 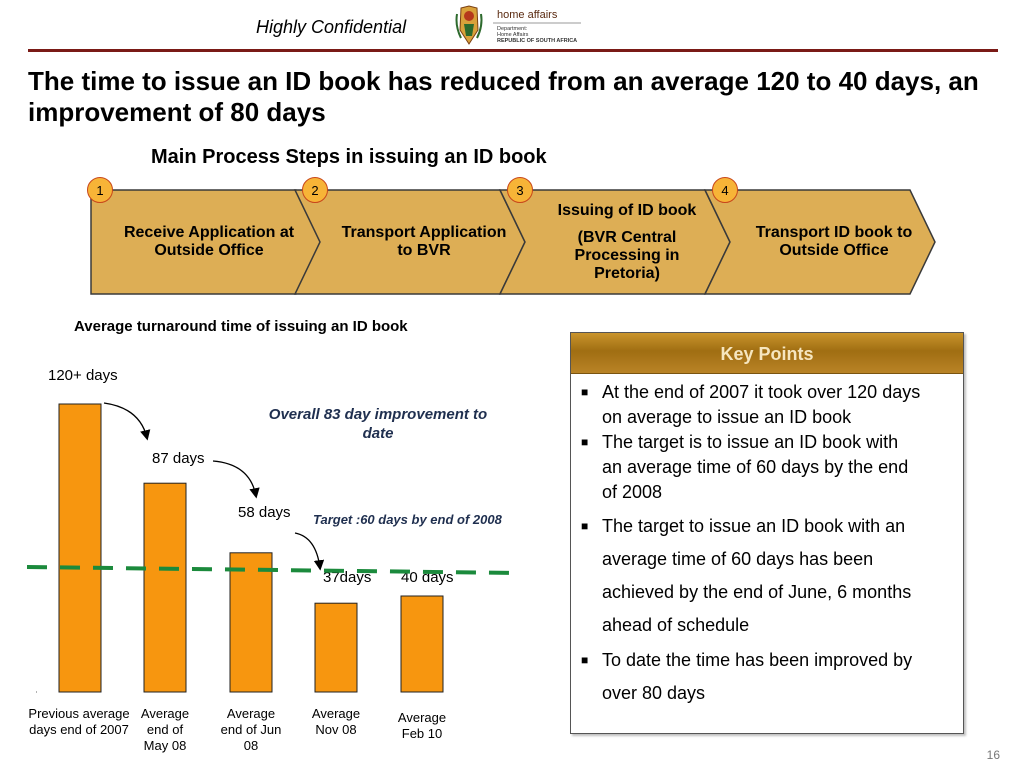 I want to click on improvement-annotation-line-2: date, so click(x=378, y=433).